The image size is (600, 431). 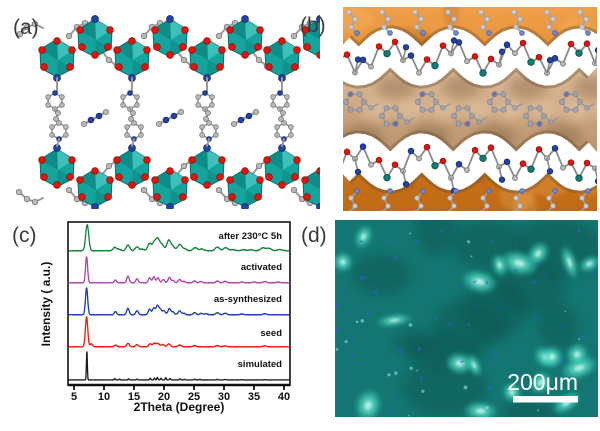 I want to click on x-tick-15: 15, so click(x=134, y=397).